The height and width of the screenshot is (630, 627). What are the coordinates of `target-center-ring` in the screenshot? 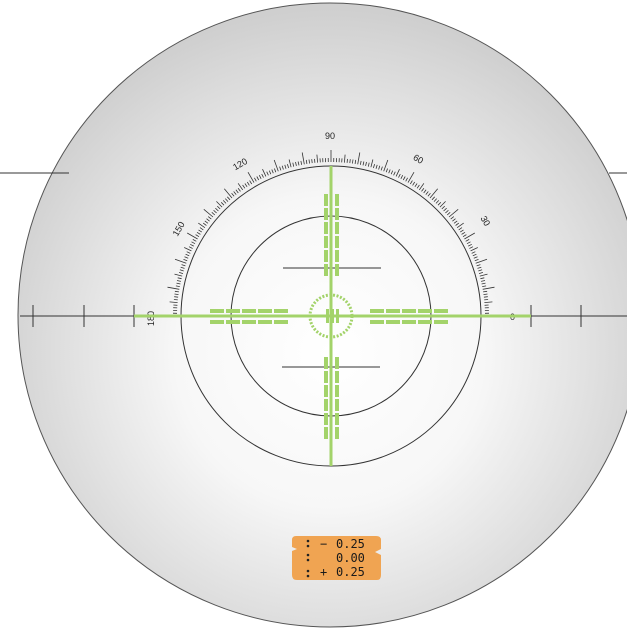 It's located at (331, 316).